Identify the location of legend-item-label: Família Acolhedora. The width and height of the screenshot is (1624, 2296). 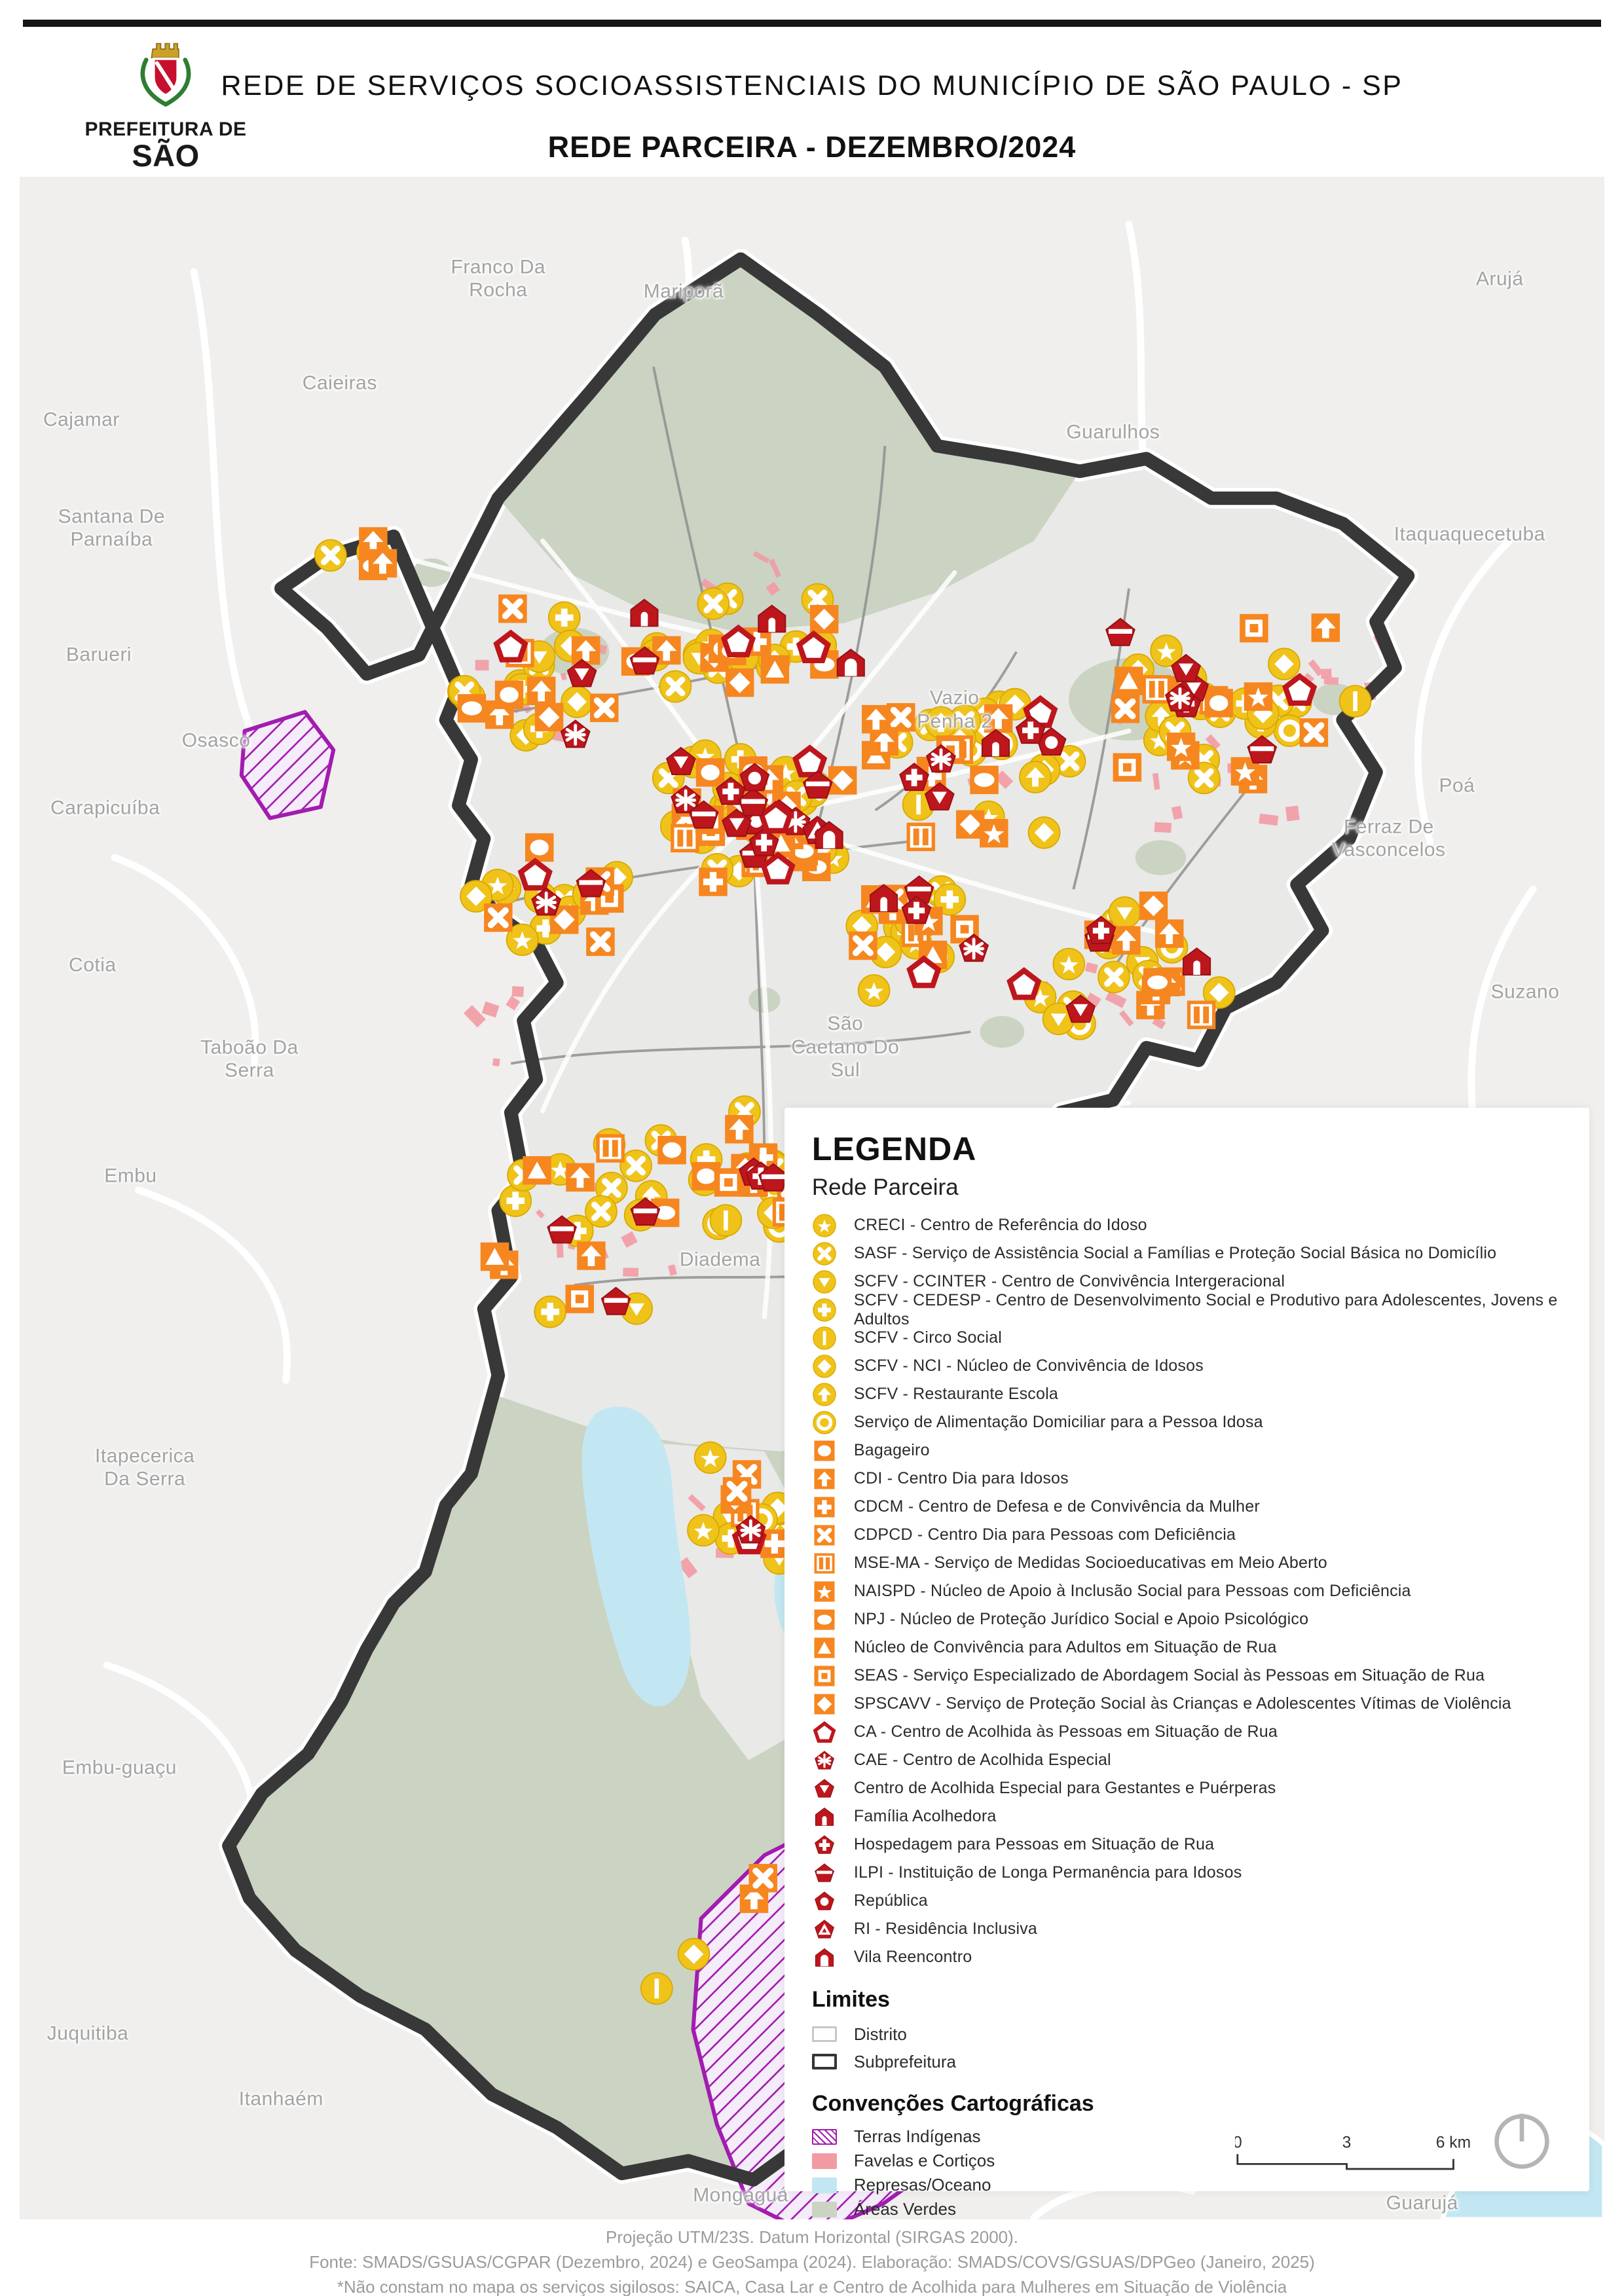
(925, 1816).